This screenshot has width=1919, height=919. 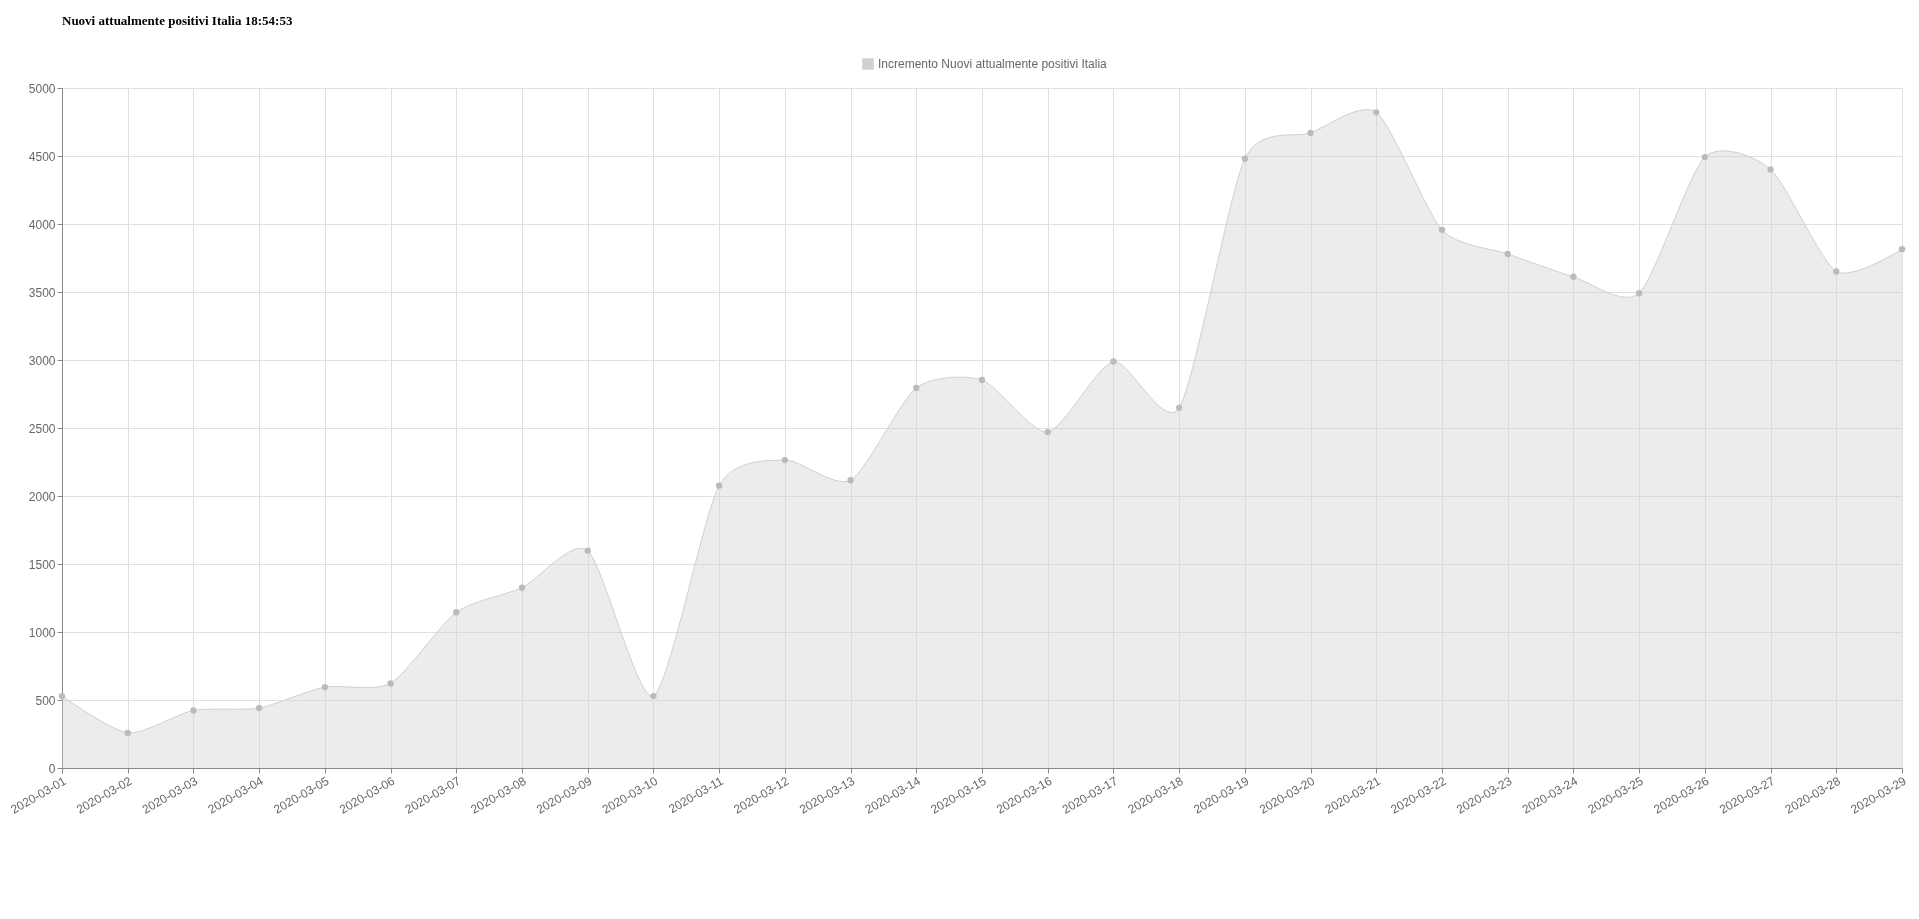 I want to click on y-tick-label: 4500, so click(x=42, y=156).